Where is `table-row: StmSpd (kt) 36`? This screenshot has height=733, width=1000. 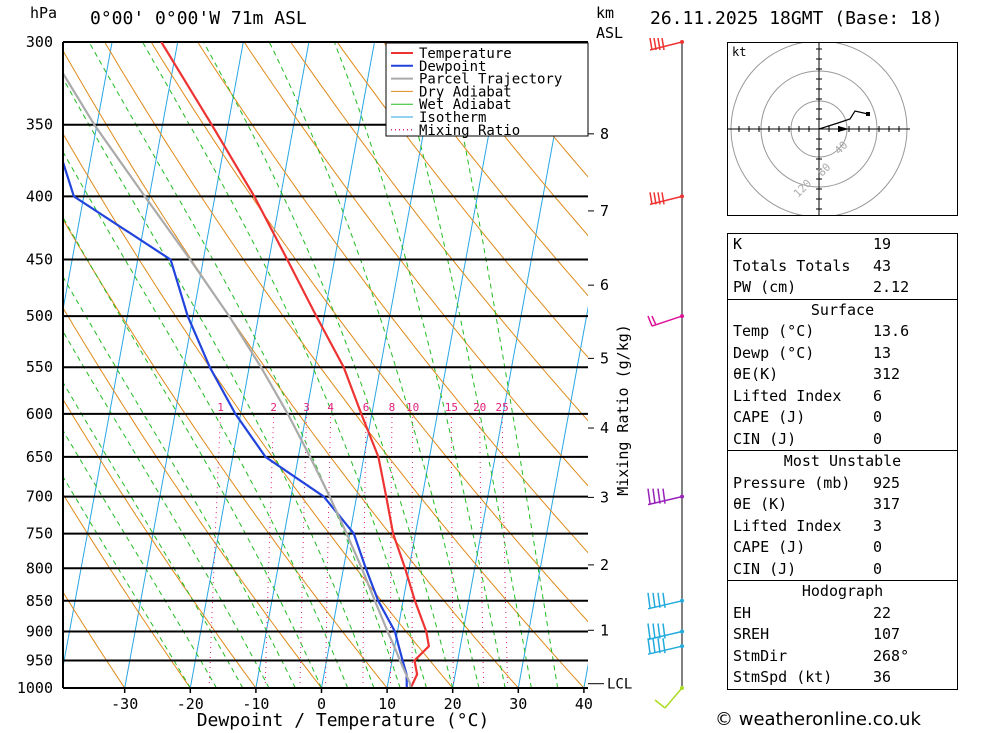
table-row: StmSpd (kt) 36 is located at coordinates (842, 678).